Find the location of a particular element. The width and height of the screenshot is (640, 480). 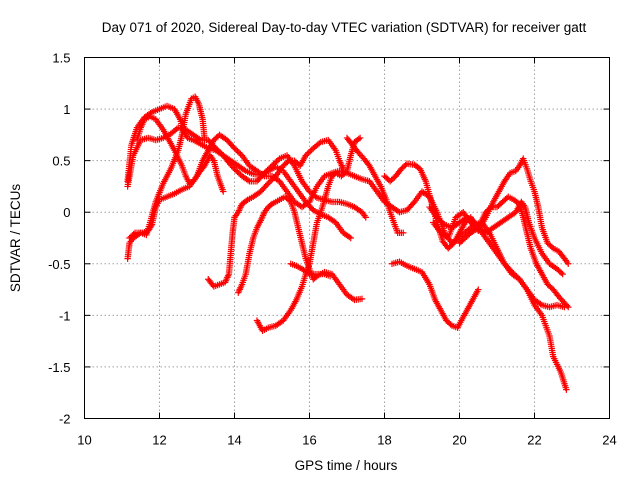

y-tick-label: 0.5 is located at coordinates (61, 161).